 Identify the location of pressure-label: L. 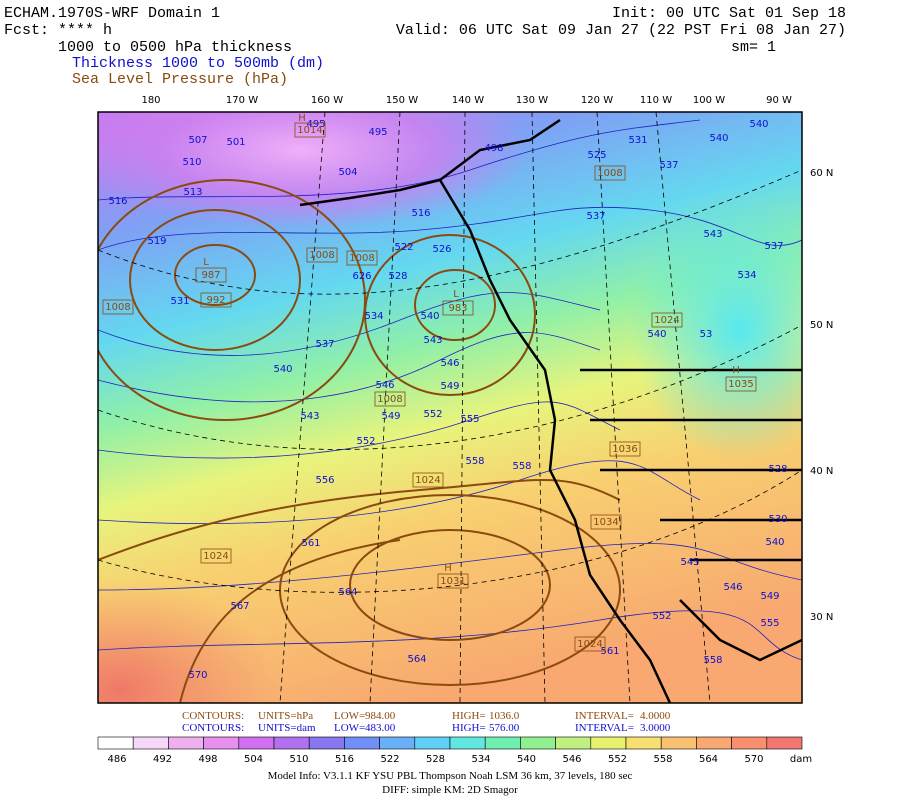
(206, 262).